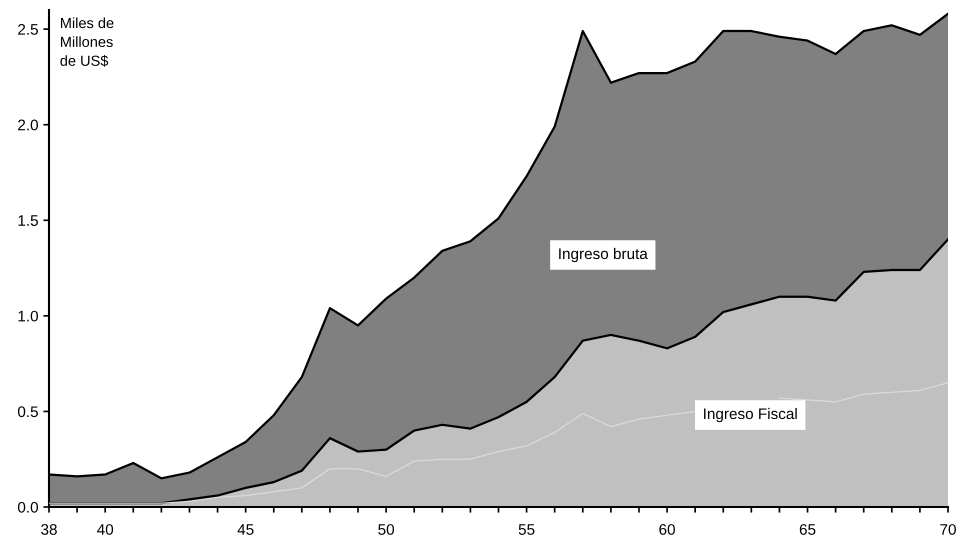 The height and width of the screenshot is (547, 965). Describe the element at coordinates (246, 529) in the screenshot. I see `x-tick-label: 45` at that location.